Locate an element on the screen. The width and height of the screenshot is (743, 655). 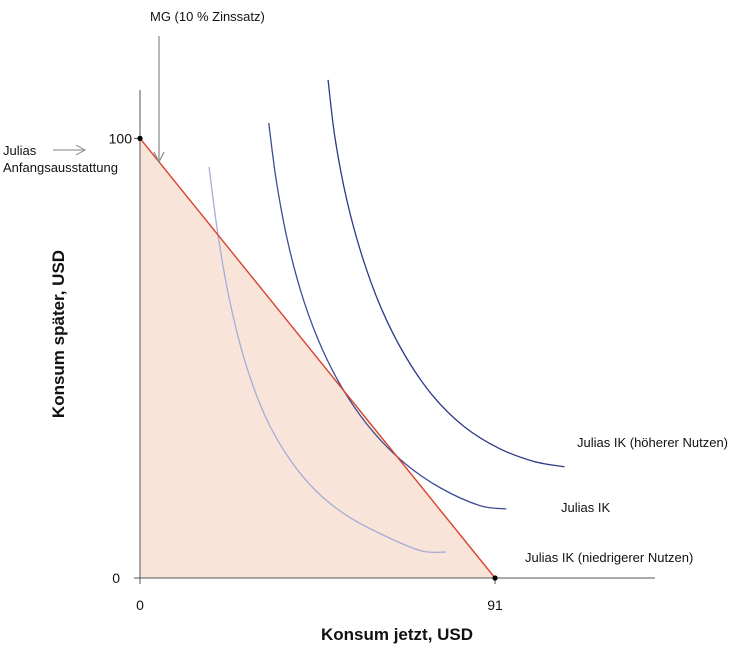
x-axis-title: Konsum jetzt, USD is located at coordinates (397, 634).